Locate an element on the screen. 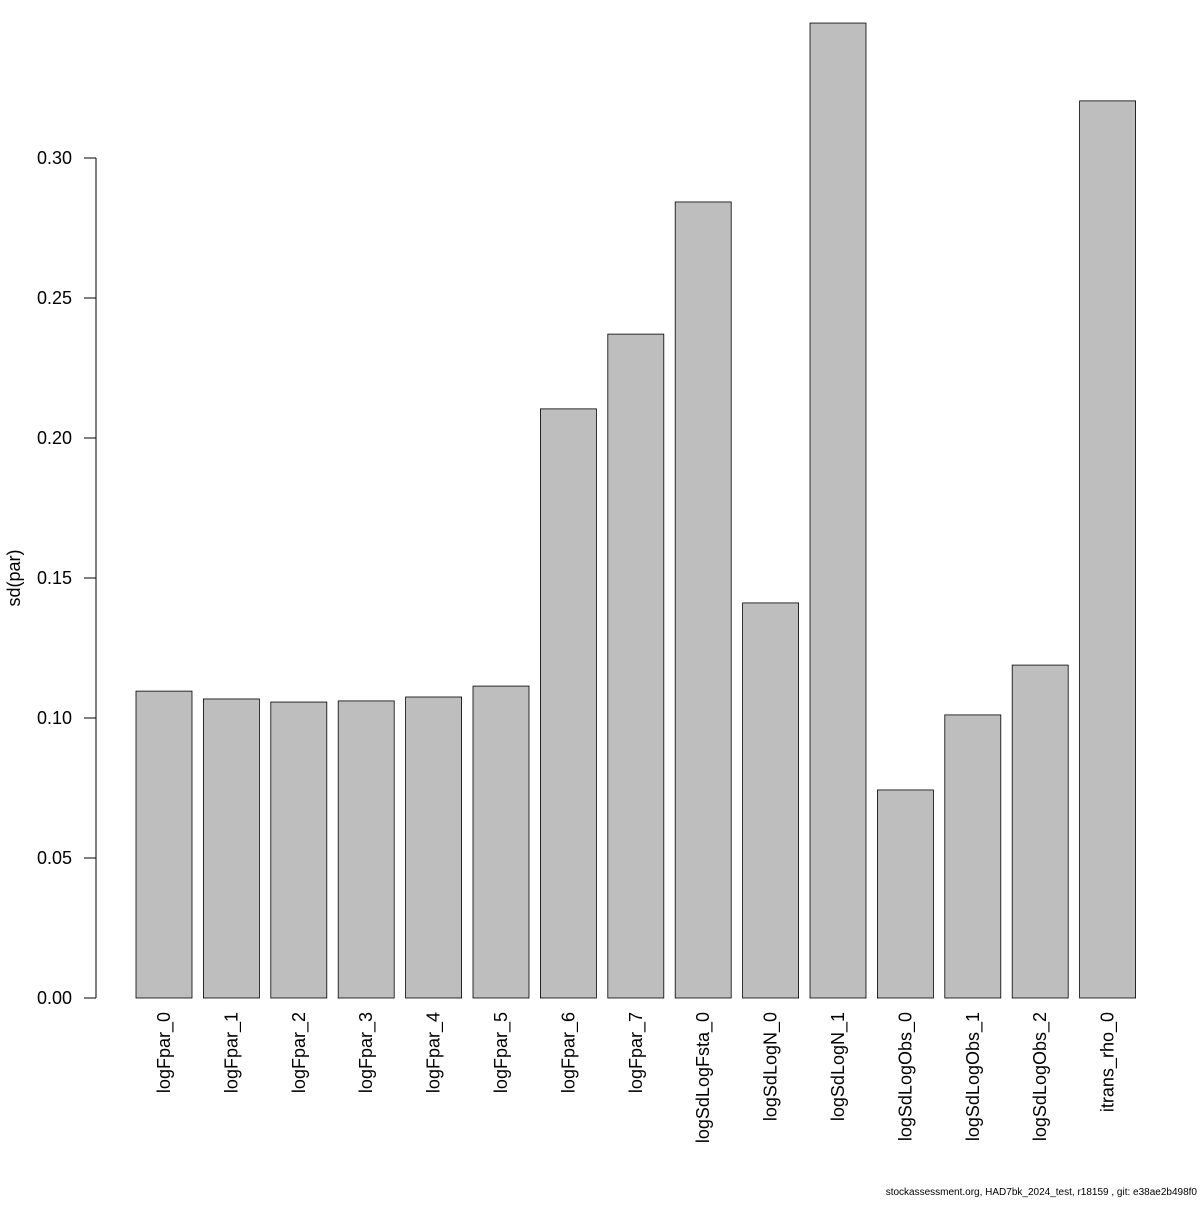  x-tick-label: logFpar_7 is located at coordinates (636, 1052).